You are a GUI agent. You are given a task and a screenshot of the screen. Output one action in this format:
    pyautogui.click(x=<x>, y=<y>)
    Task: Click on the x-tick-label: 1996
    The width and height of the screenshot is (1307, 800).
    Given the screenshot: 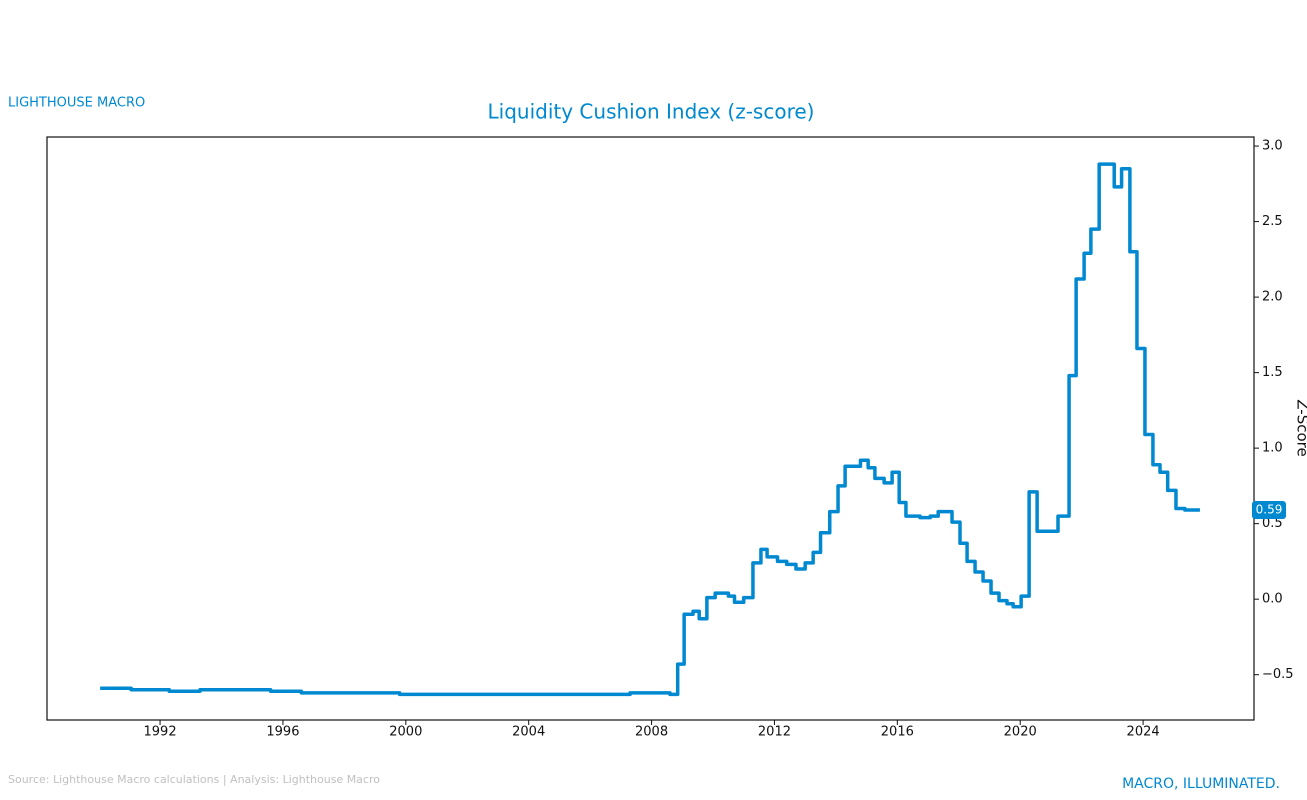 What is the action you would take?
    pyautogui.click(x=282, y=732)
    